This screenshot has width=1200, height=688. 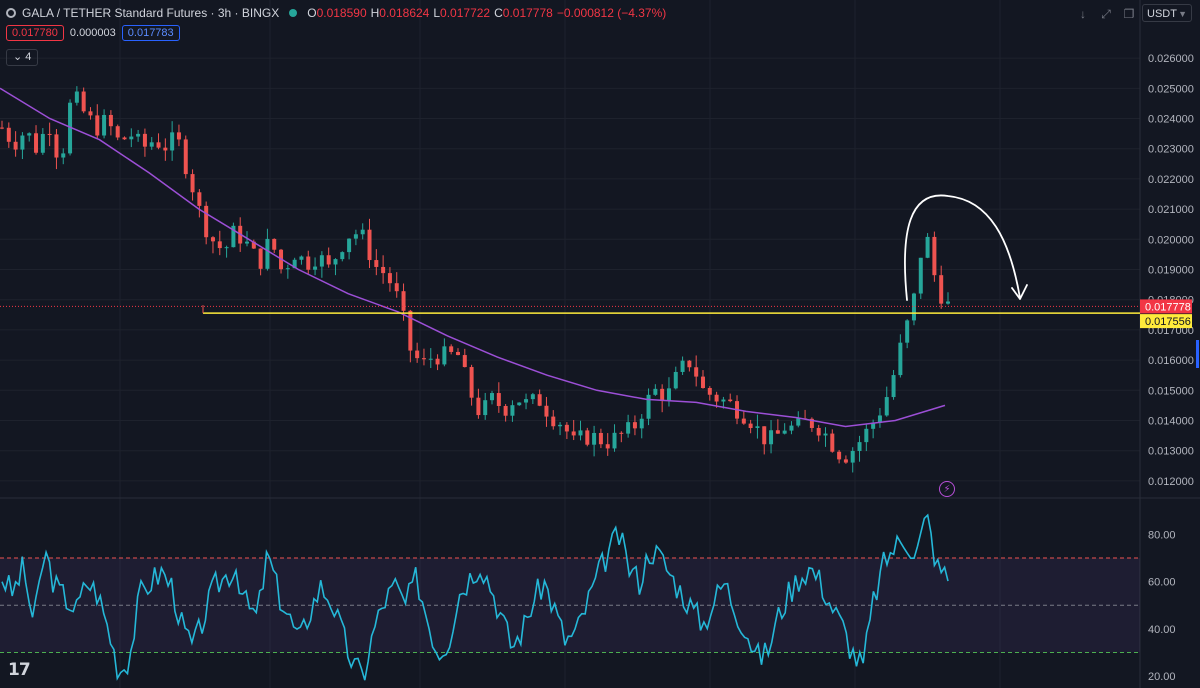 What do you see at coordinates (611, 13) in the screenshot?
I see `price-change: −0.000812 (−4.37%)` at bounding box center [611, 13].